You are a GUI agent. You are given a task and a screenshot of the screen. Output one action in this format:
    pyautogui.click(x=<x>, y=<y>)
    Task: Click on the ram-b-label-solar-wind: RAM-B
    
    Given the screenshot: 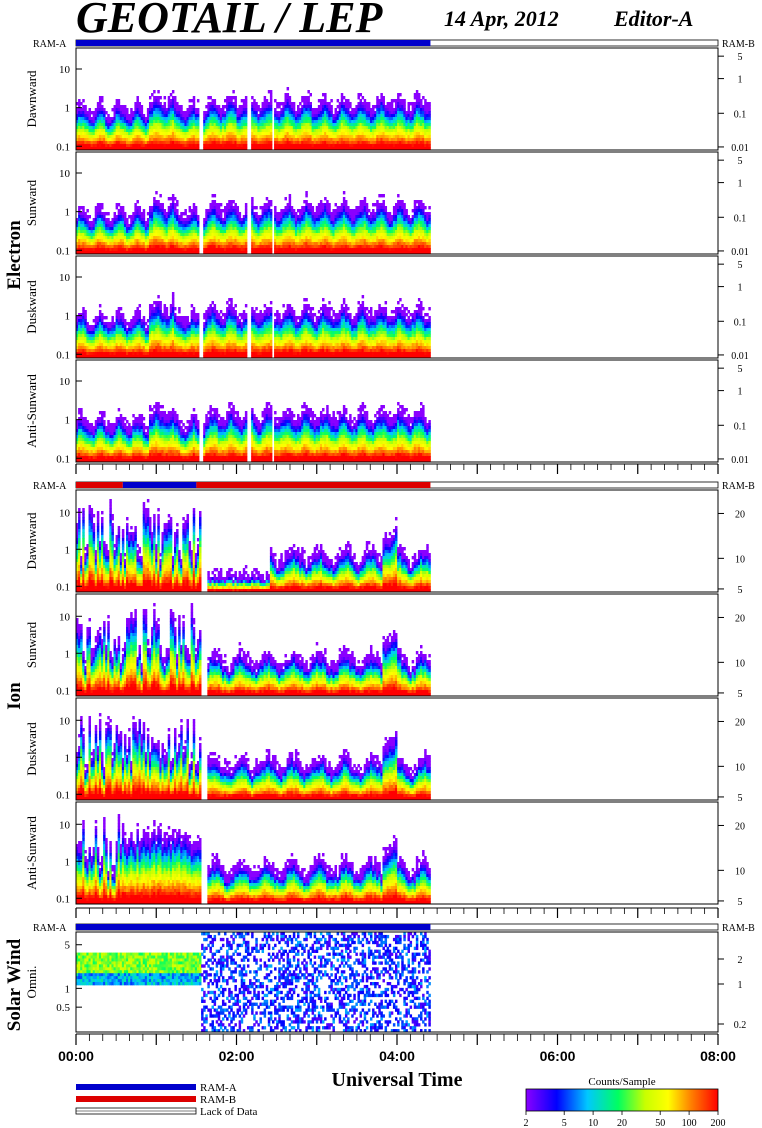 What is the action you would take?
    pyautogui.click(x=738, y=928)
    